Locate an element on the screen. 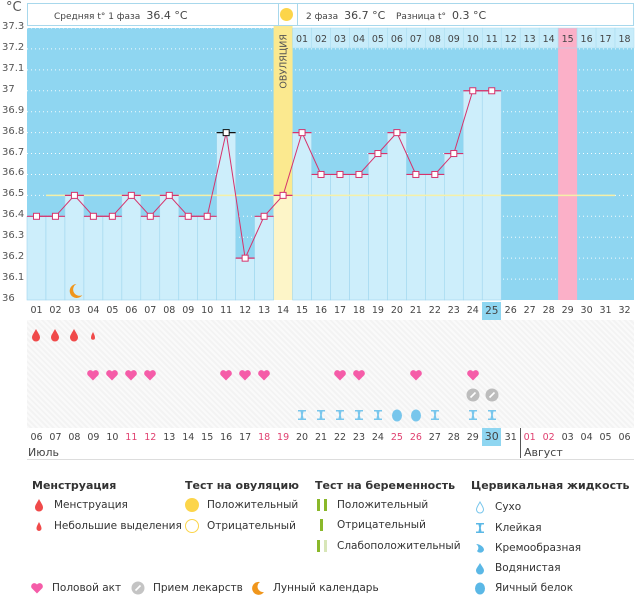 This screenshot has width=644, height=595. cycle-day-label: 10 is located at coordinates (207, 310).